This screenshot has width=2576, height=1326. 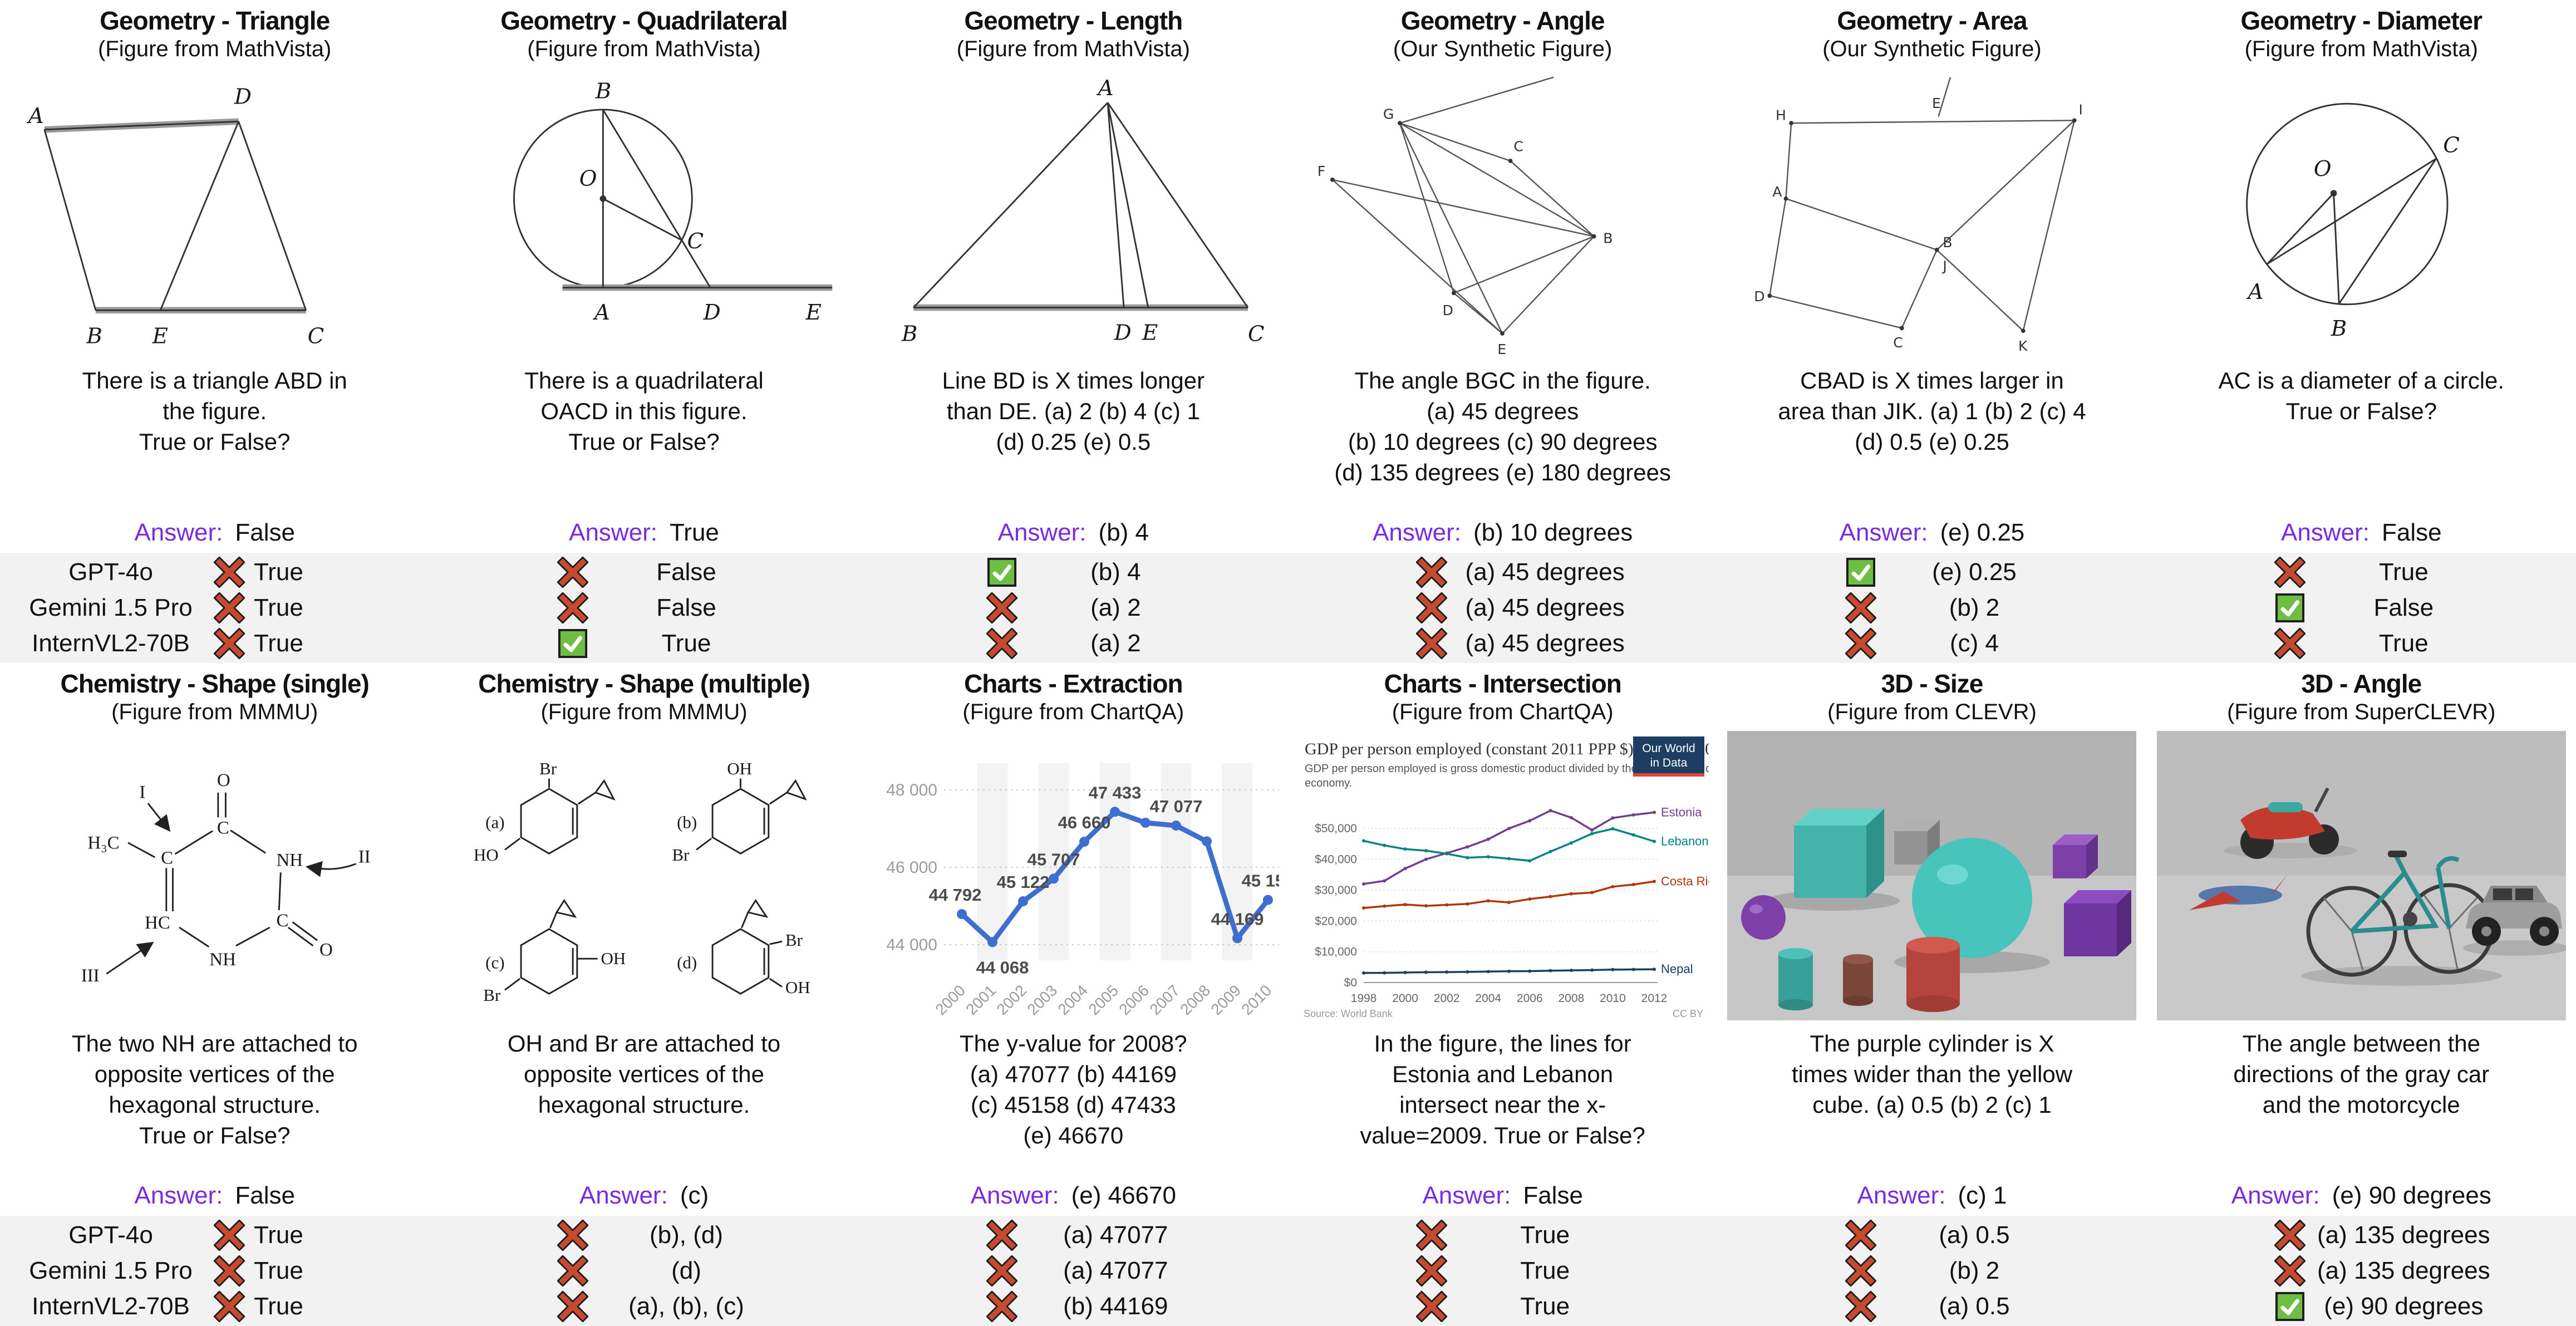 What do you see at coordinates (1073, 608) in the screenshot?
I see `result-row: (a) 2` at bounding box center [1073, 608].